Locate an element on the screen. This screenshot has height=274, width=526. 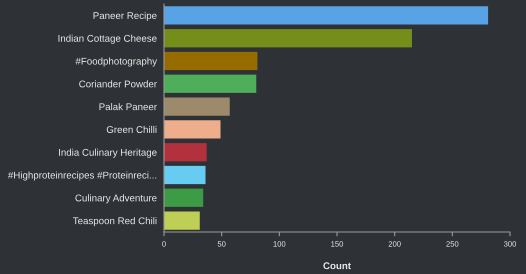
y-tick-label: #Foodphotography is located at coordinates (116, 62).